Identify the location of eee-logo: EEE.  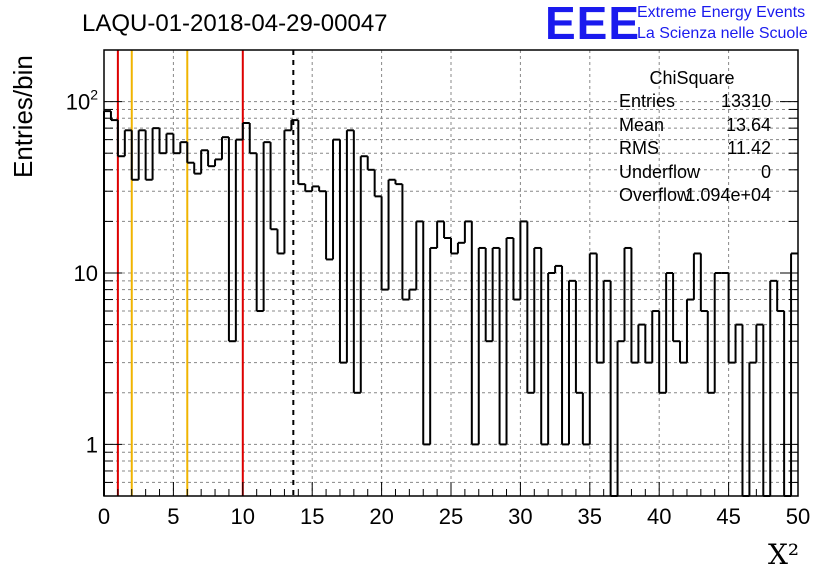
(593, 24).